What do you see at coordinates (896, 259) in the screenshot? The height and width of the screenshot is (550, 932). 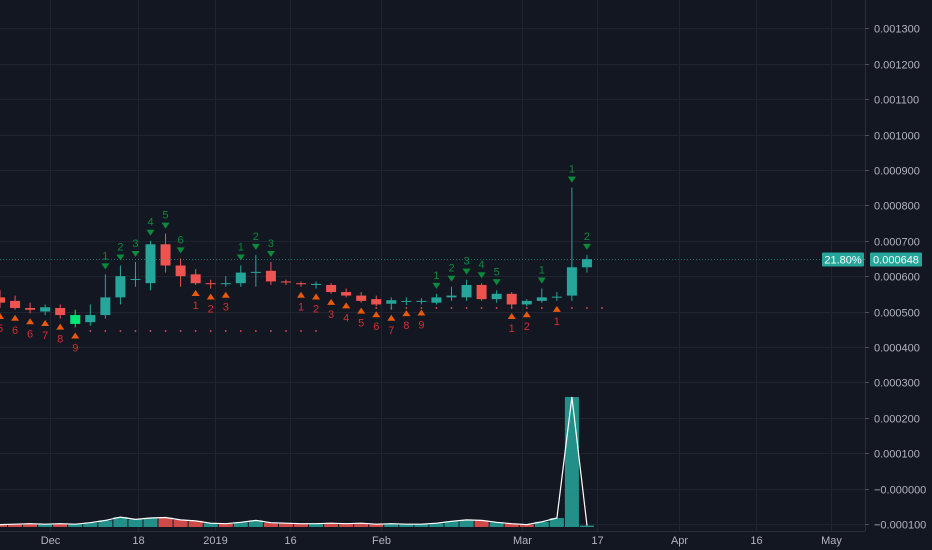 I see `last-price-badge` at bounding box center [896, 259].